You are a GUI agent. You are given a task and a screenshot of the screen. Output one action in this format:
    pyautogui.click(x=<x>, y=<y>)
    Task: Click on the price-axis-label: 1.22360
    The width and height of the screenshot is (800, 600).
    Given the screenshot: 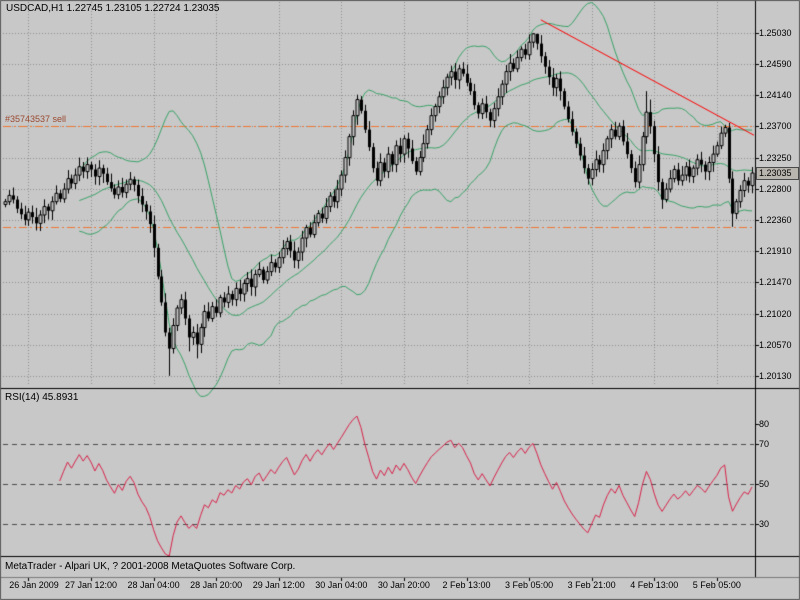 What is the action you would take?
    pyautogui.click(x=775, y=219)
    